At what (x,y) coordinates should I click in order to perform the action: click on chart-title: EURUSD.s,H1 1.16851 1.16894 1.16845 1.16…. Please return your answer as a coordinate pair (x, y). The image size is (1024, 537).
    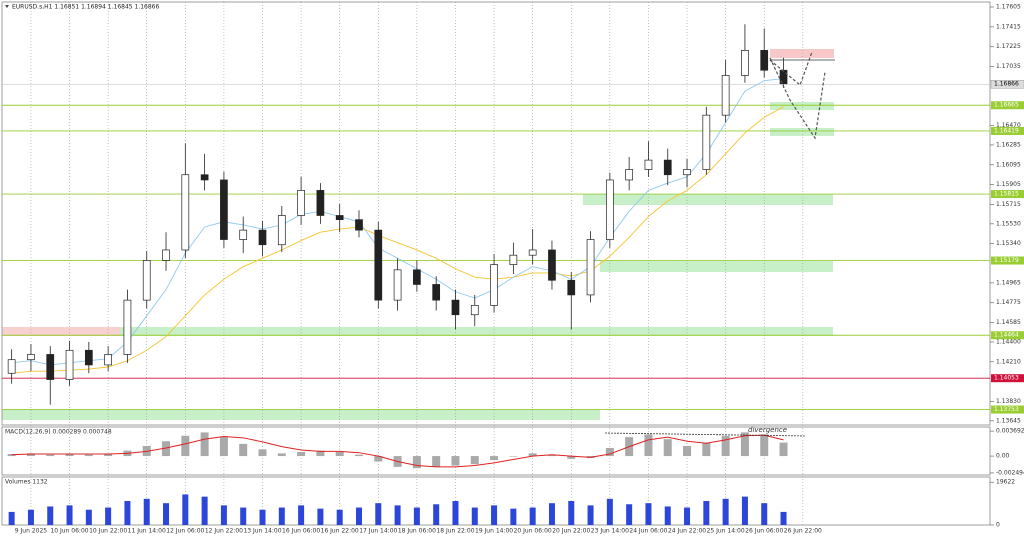
    Looking at the image, I should click on (85, 7).